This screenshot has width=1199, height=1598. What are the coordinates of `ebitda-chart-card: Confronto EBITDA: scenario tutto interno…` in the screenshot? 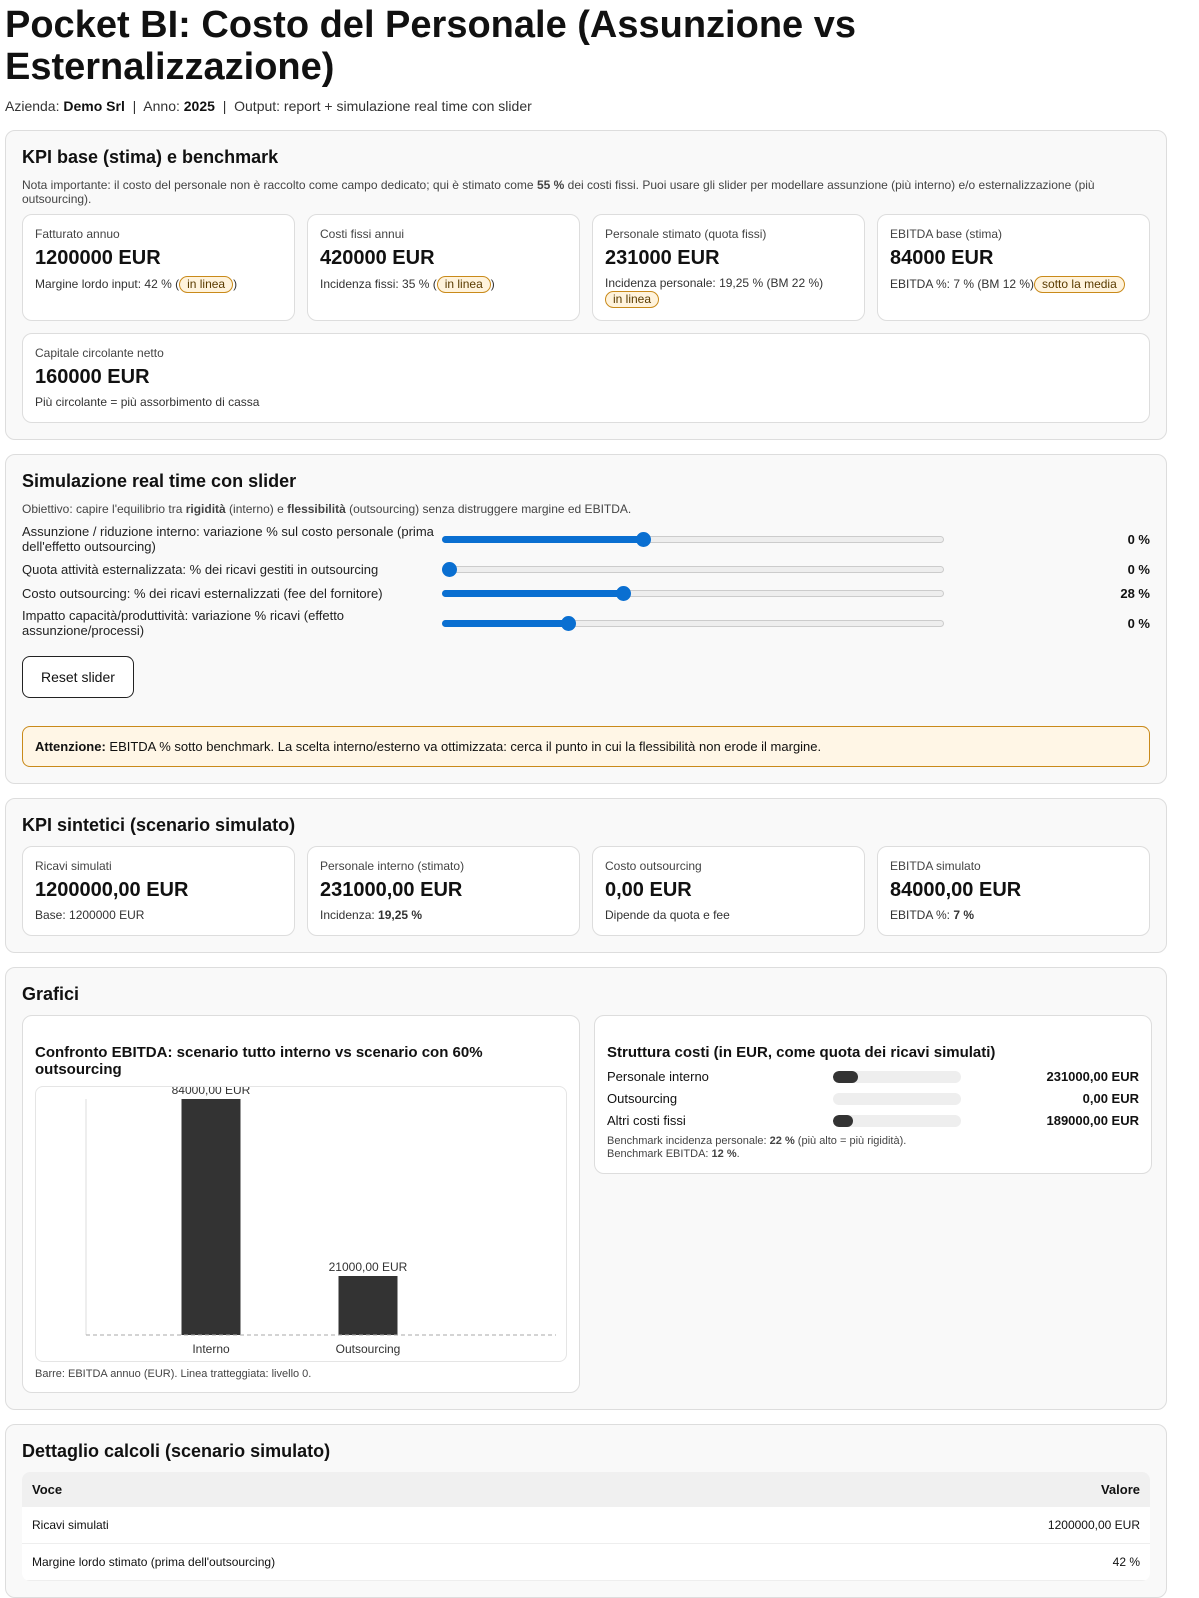 It's located at (301, 1204).